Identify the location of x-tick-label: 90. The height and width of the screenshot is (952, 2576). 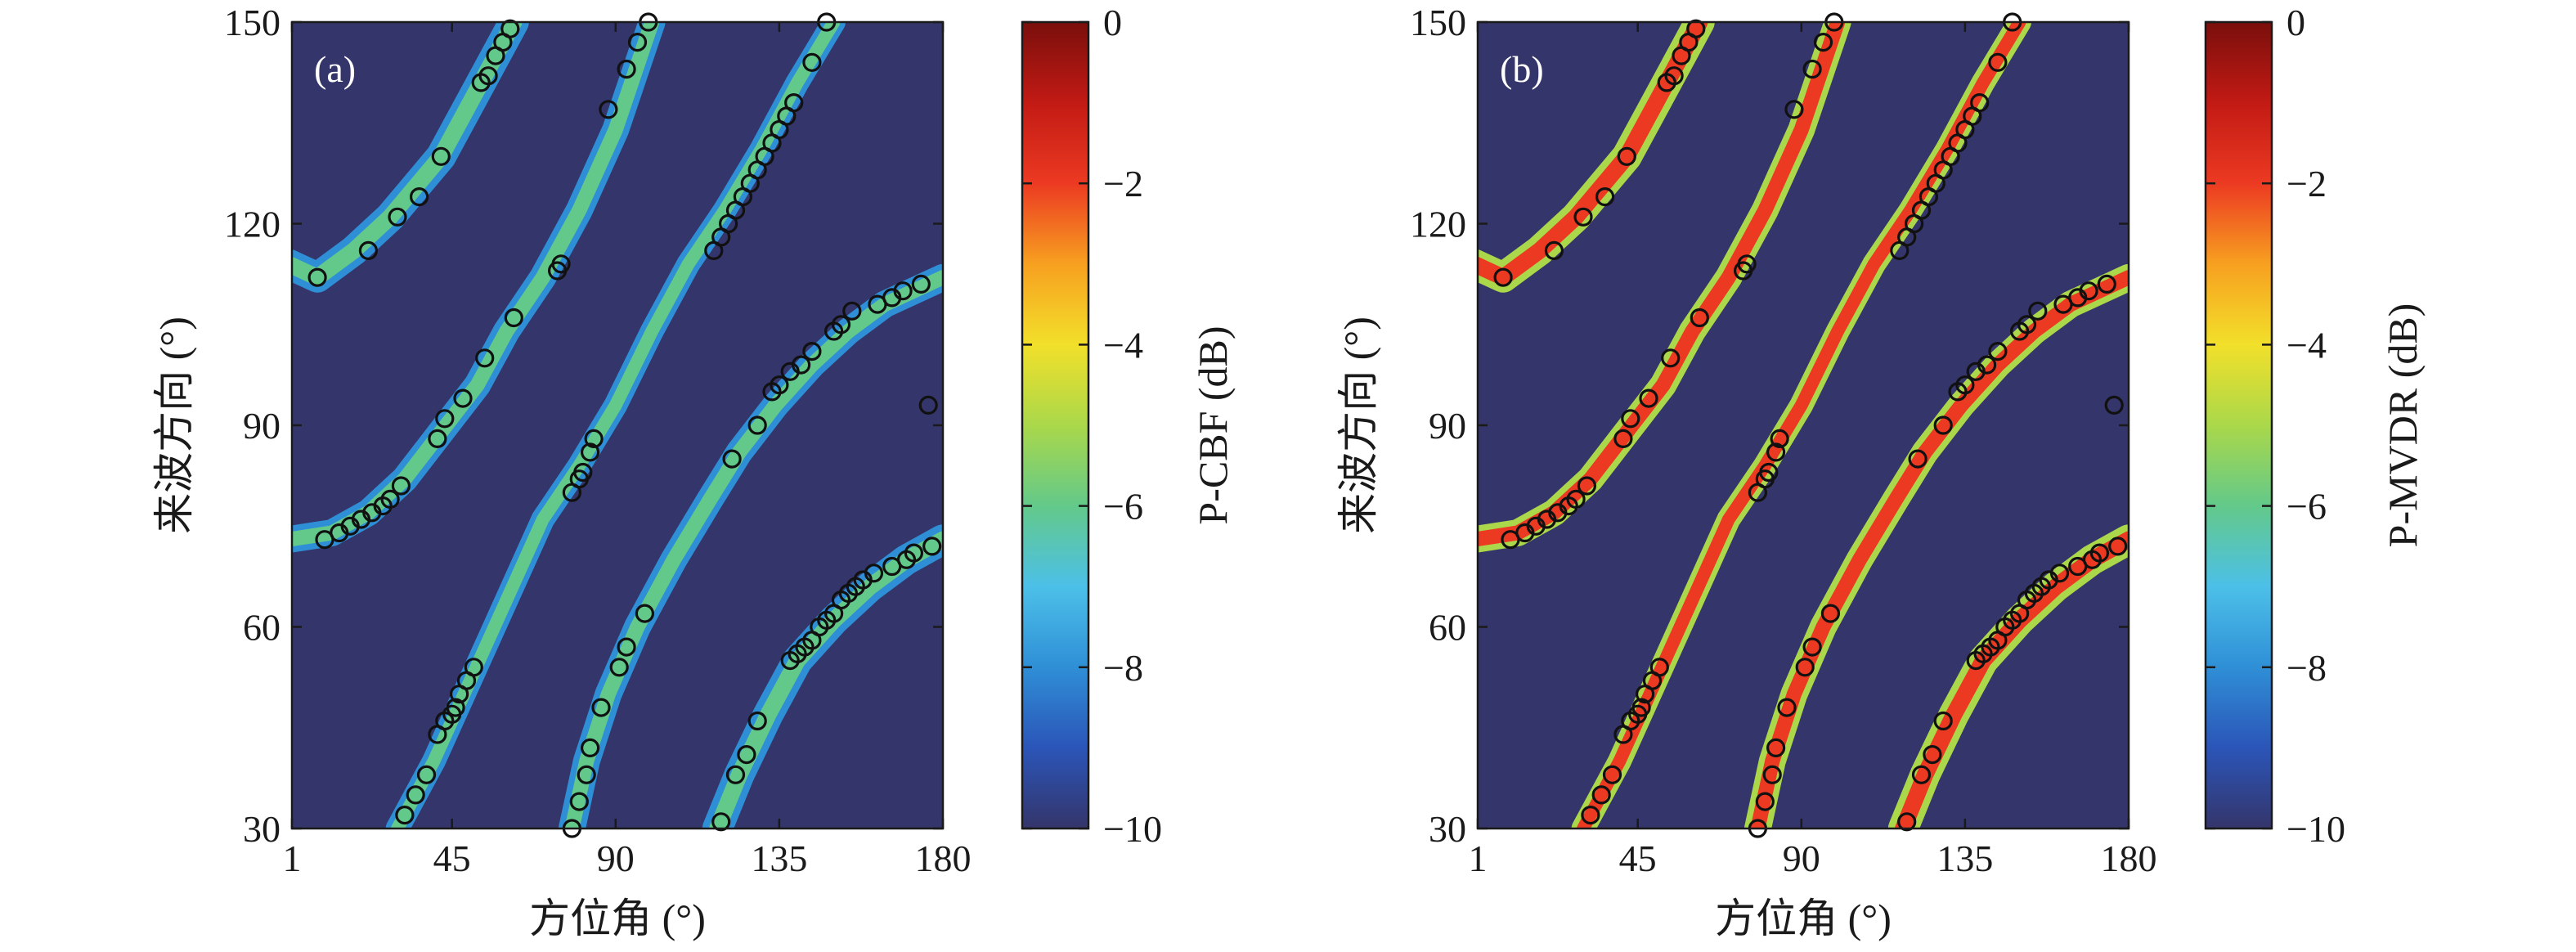
(1802, 858).